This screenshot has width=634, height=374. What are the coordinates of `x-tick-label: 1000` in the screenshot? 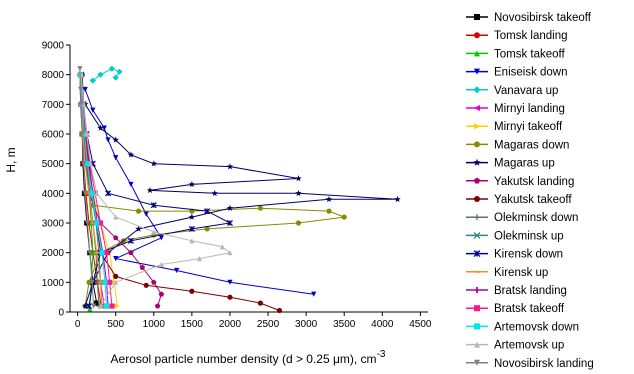 It's located at (154, 324).